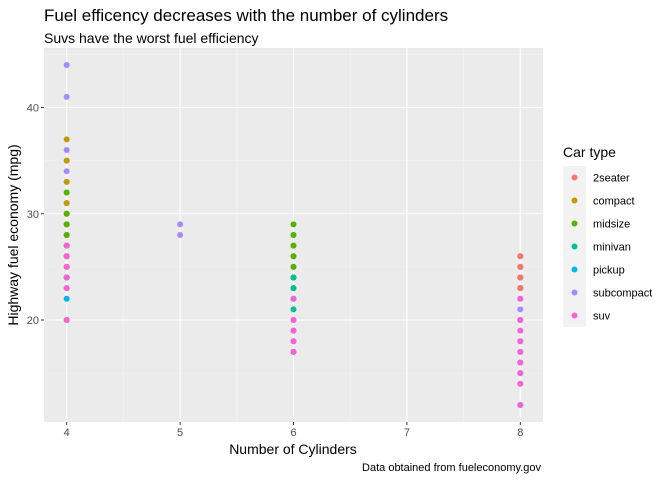  I want to click on chart-subtitle: Suvs have the worst fuel efficiency, so click(151, 38).